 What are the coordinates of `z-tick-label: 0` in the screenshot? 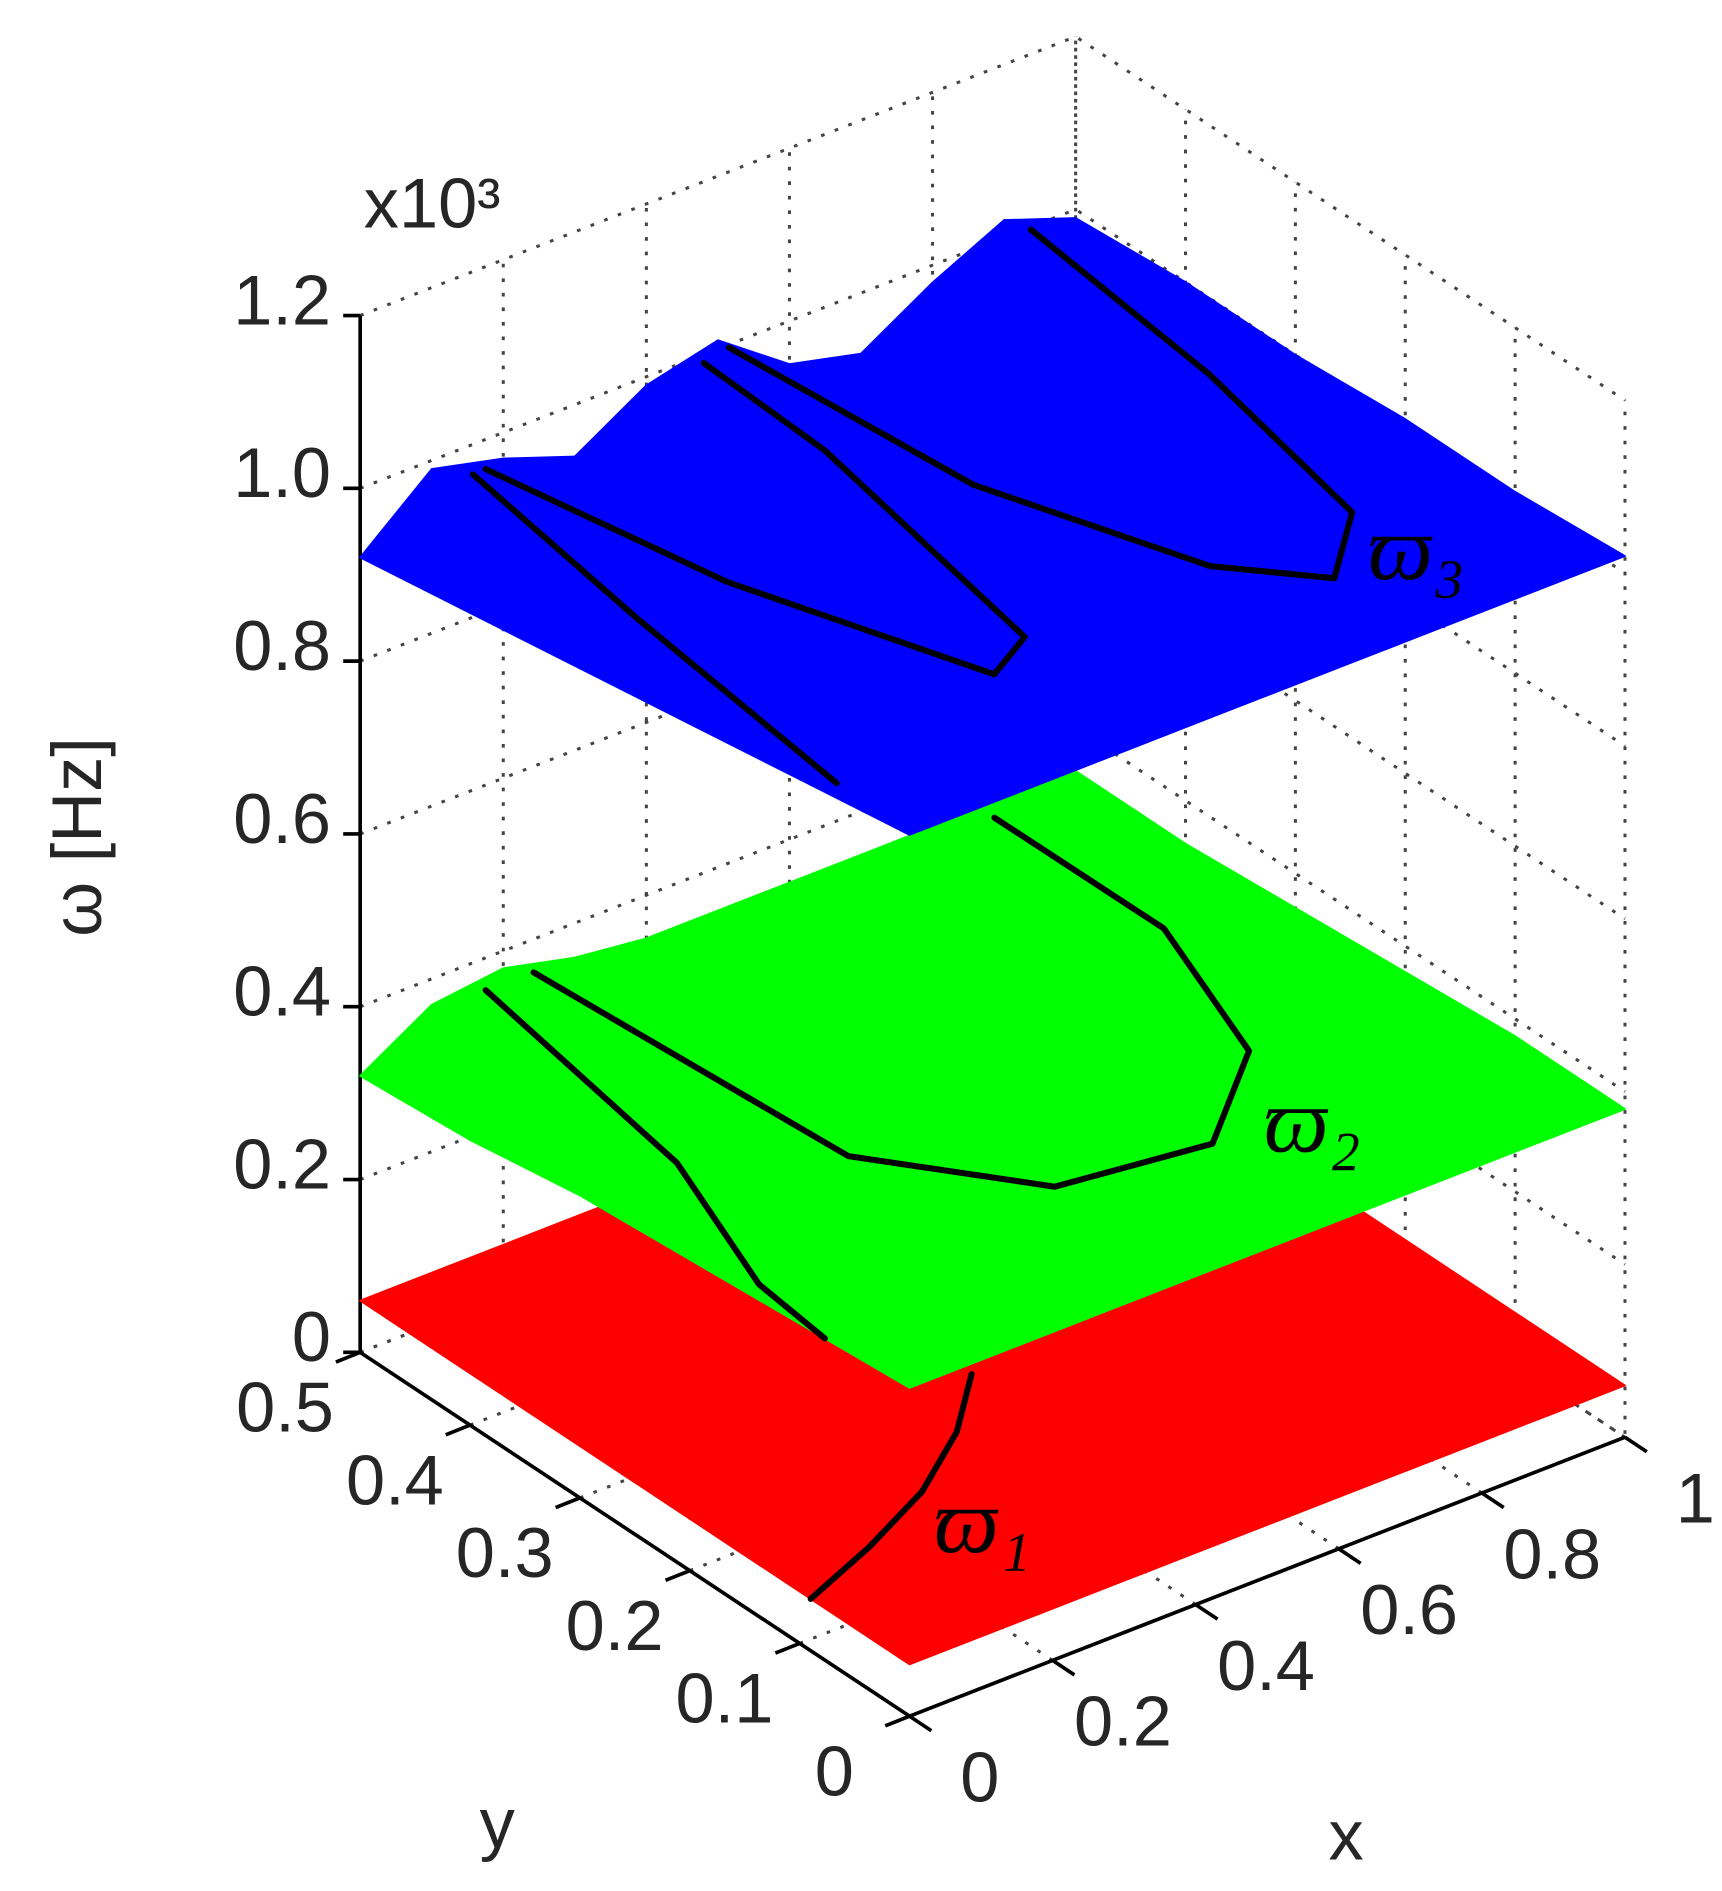 It's located at (311, 1336).